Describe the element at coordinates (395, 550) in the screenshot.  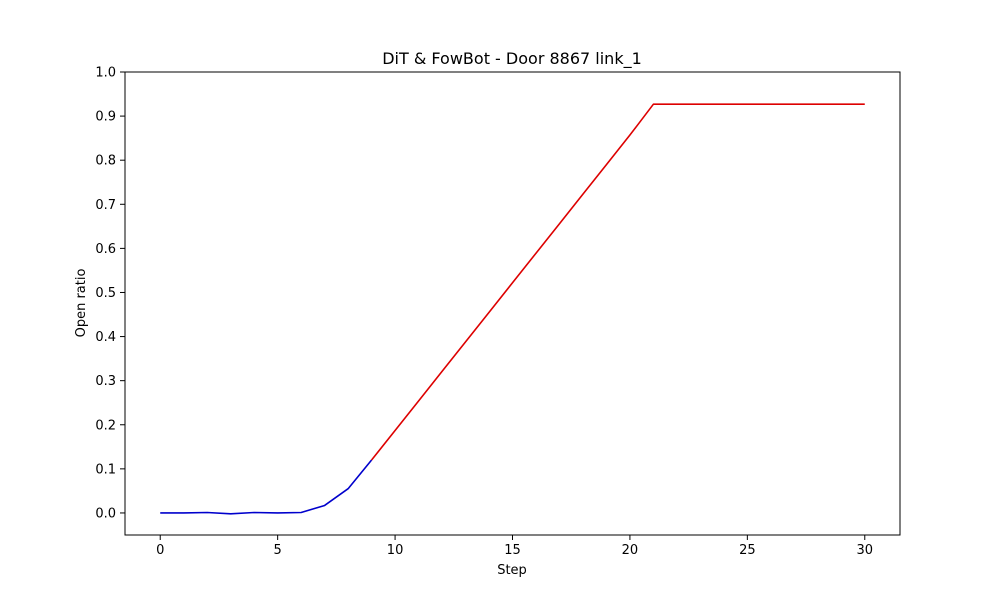
I see `x-tick-label: 10` at that location.